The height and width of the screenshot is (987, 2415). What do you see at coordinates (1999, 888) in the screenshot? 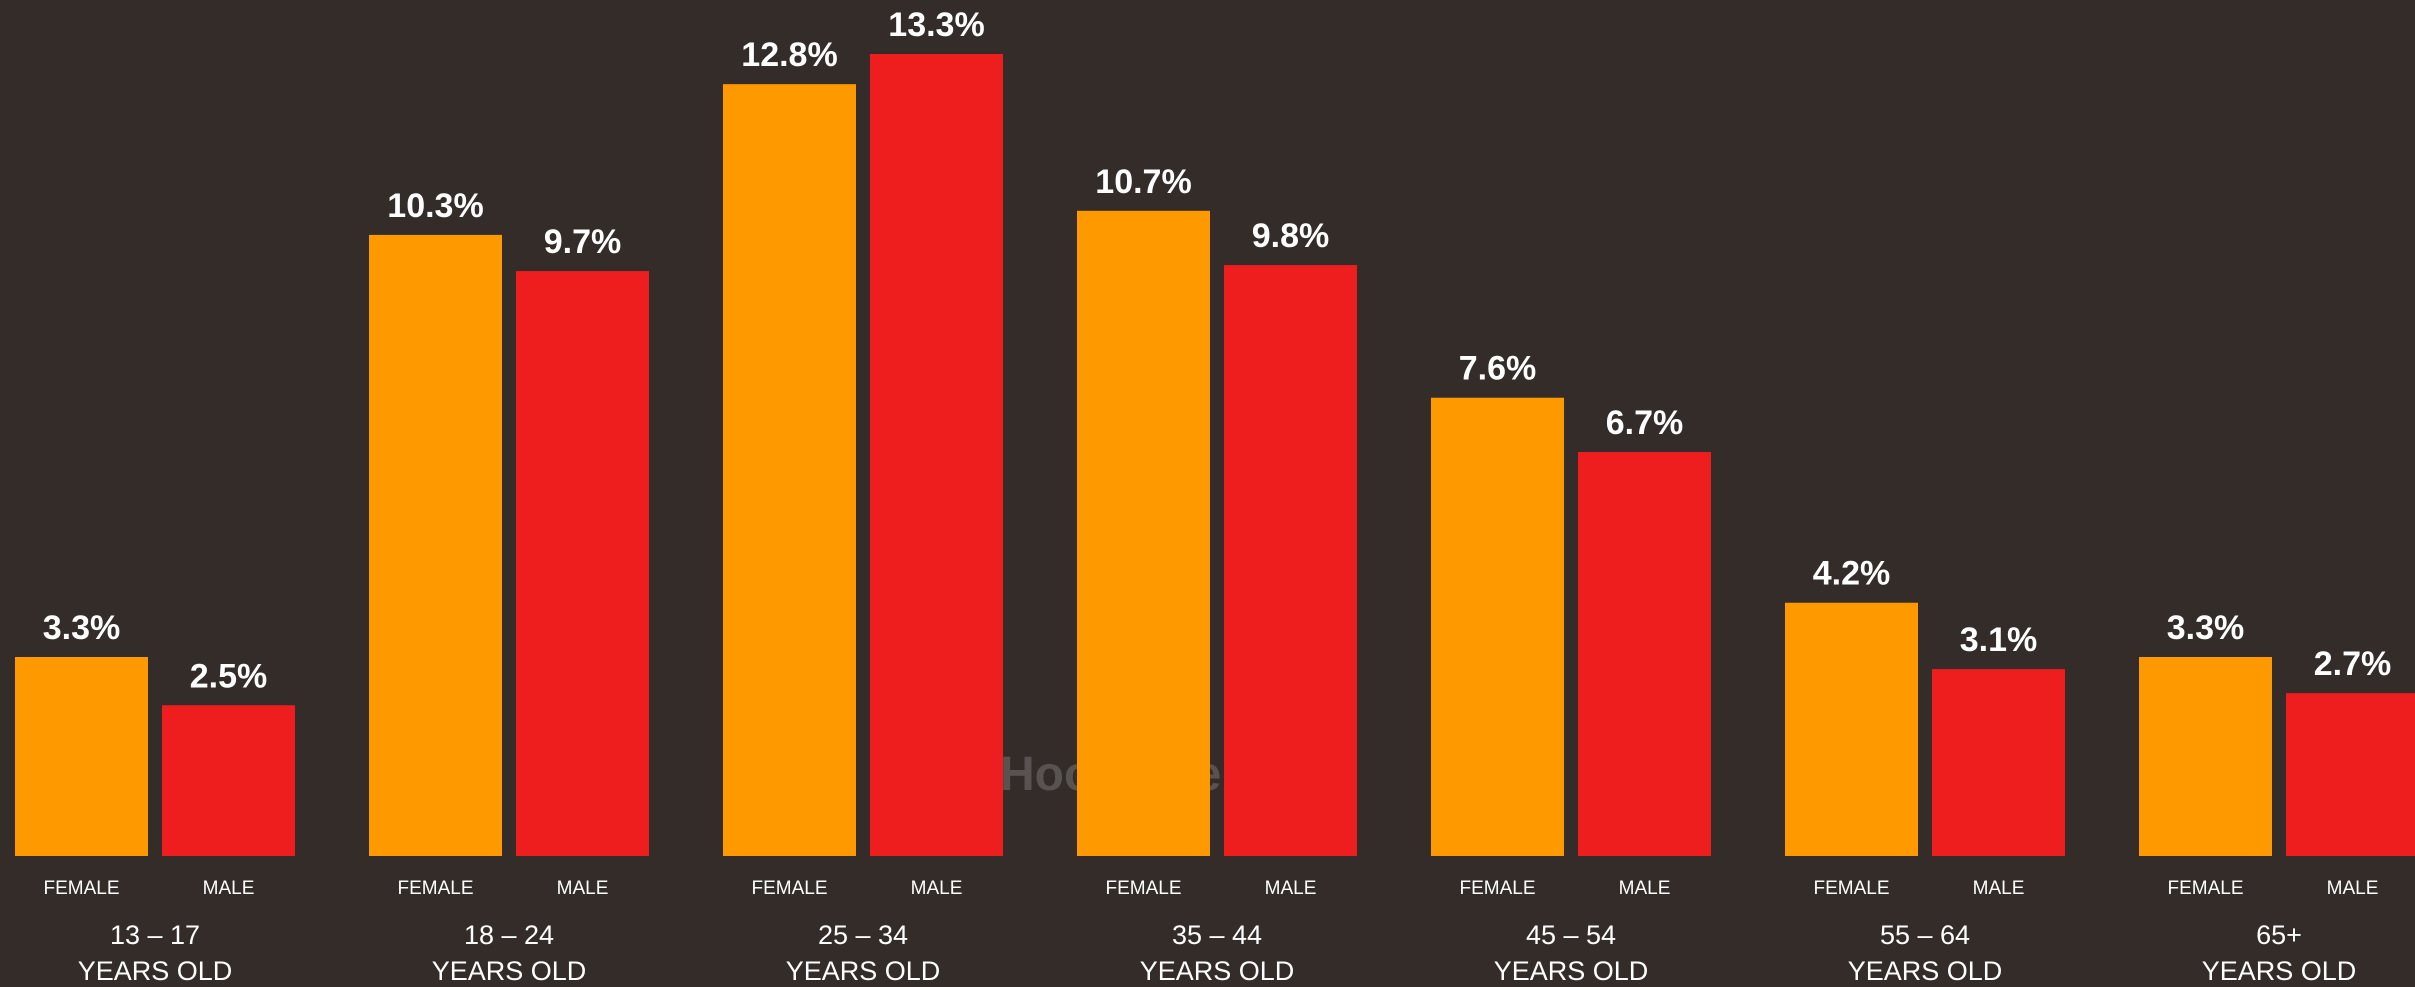
I see `gender-label-male-5: MALE` at bounding box center [1999, 888].